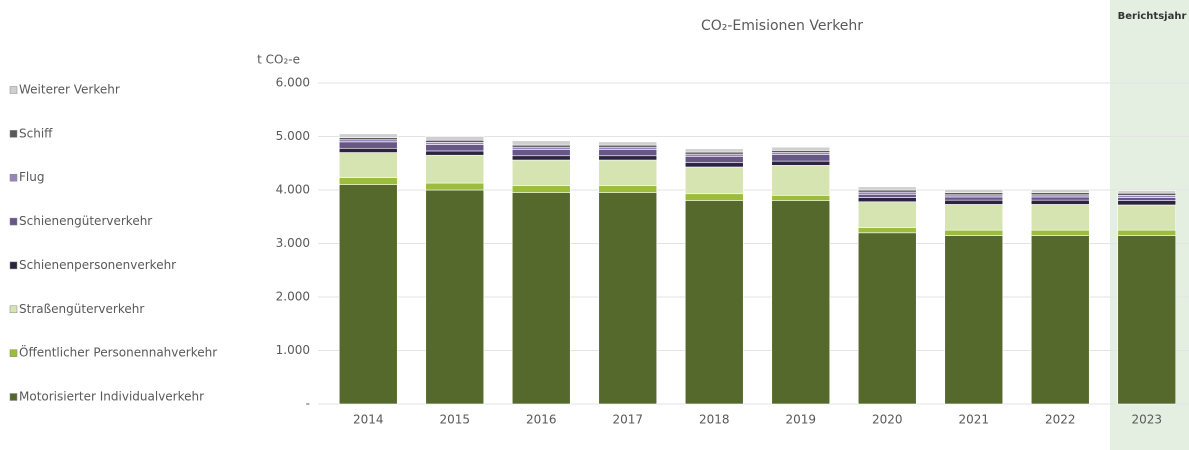 The image size is (1189, 450). What do you see at coordinates (541, 420) in the screenshot?
I see `x-tick-label: 2016` at bounding box center [541, 420].